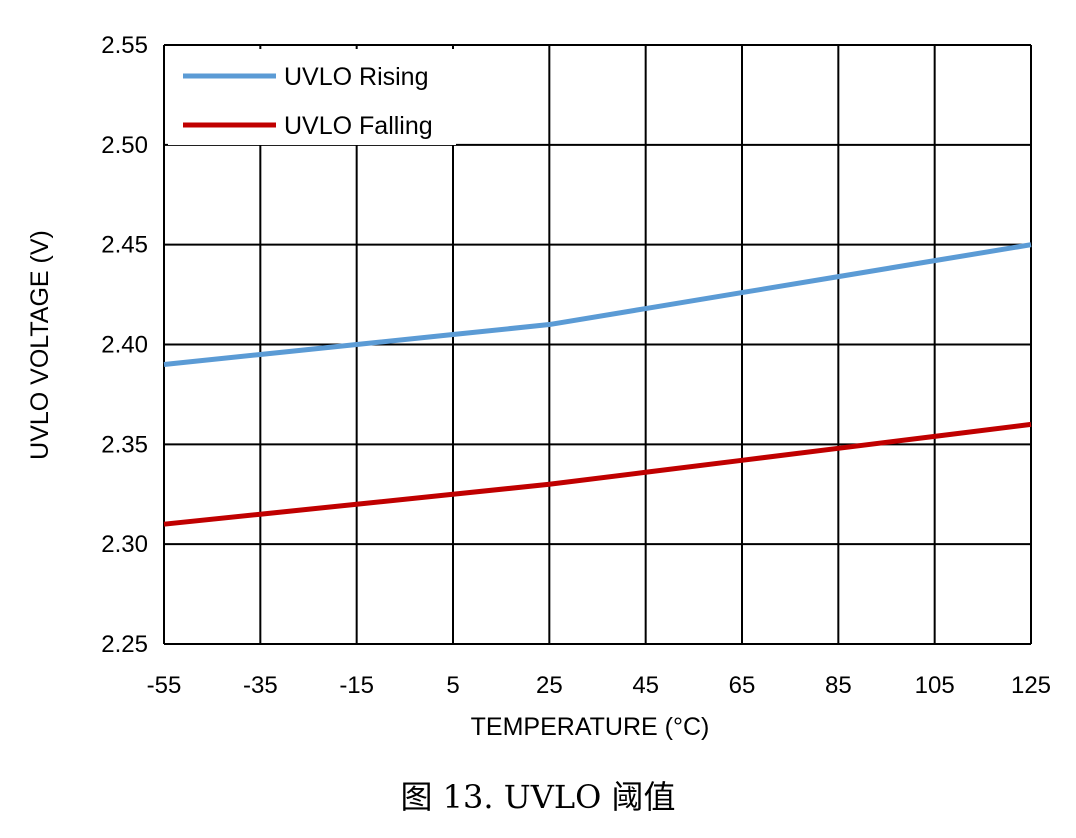 This screenshot has height=838, width=1076. I want to click on legend-box, so click(312, 97).